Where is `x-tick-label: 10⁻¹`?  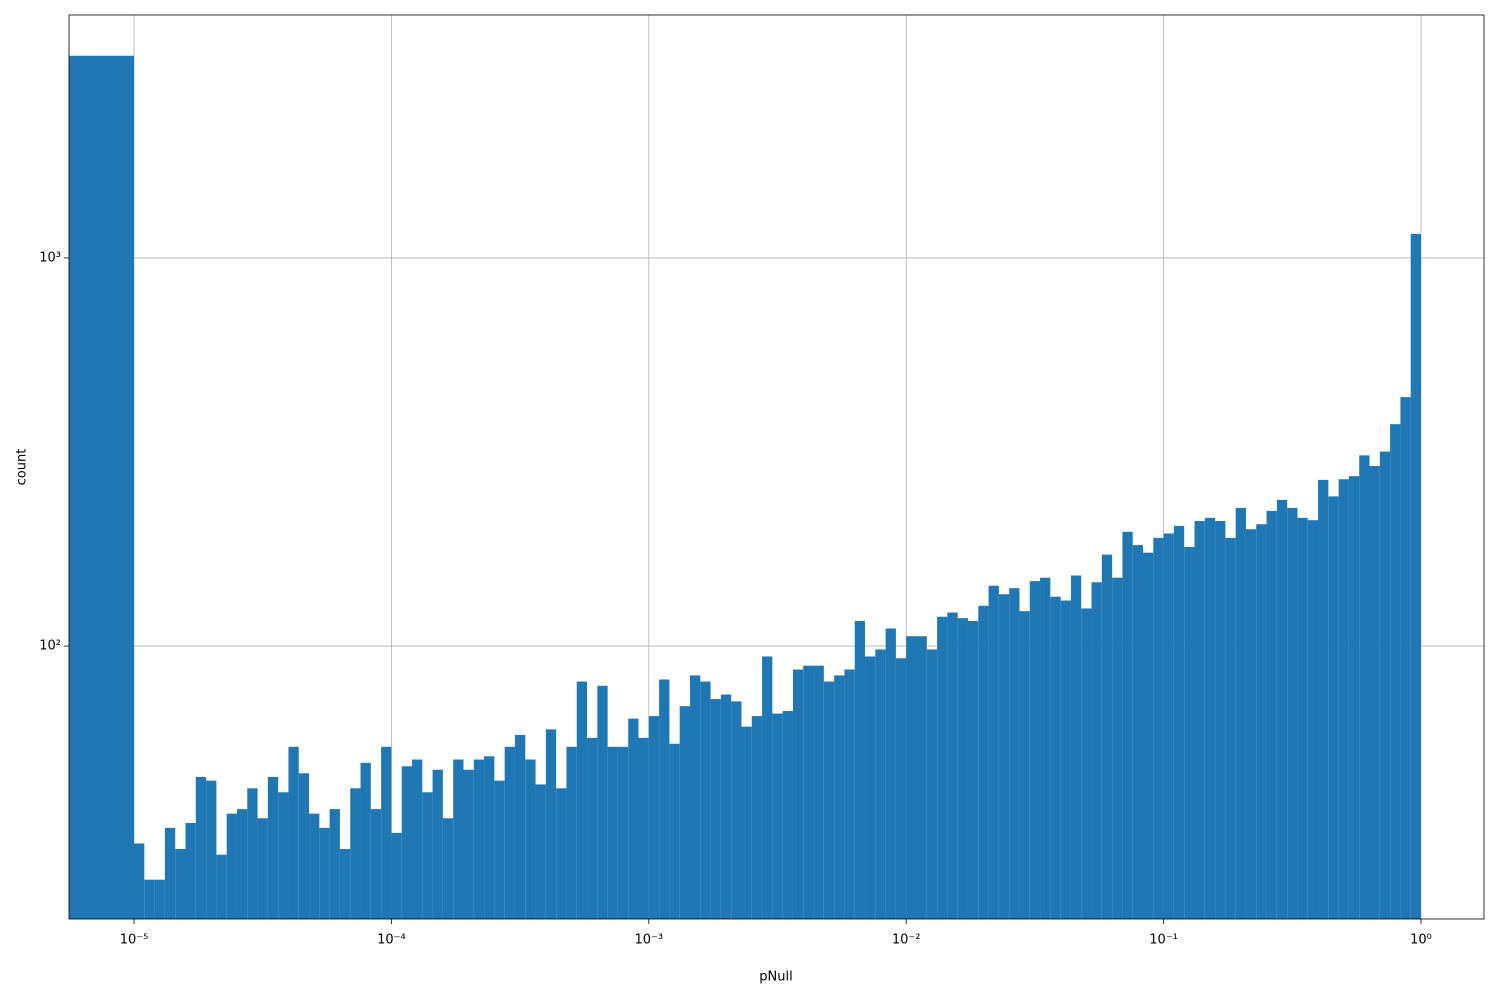 x-tick-label: 10⁻¹ is located at coordinates (1163, 940).